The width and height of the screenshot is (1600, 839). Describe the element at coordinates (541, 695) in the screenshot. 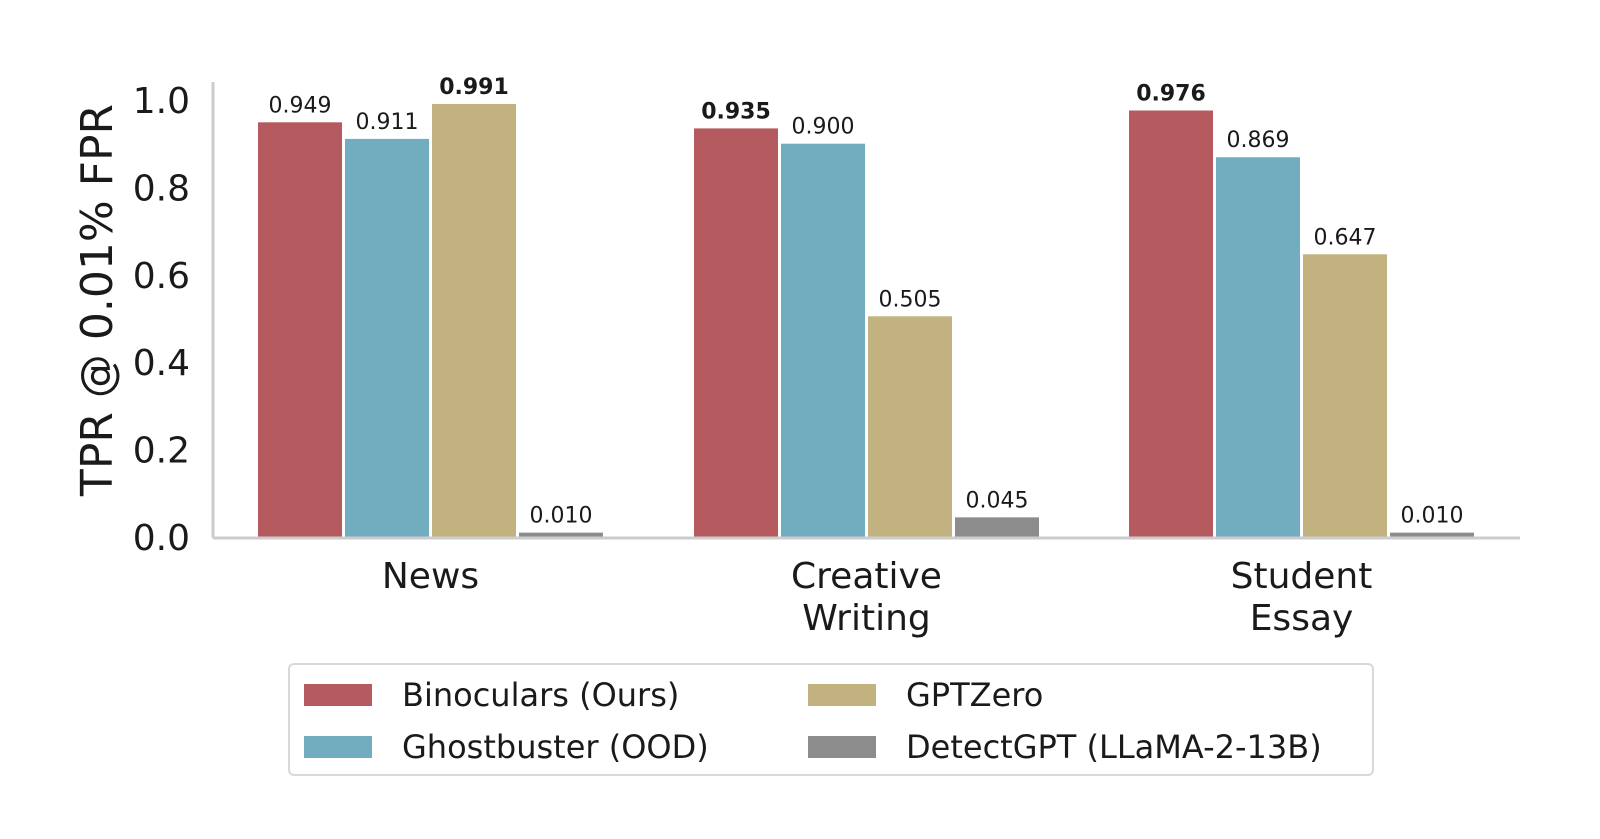

I see `legend-label: Binoculars (Ours)` at that location.